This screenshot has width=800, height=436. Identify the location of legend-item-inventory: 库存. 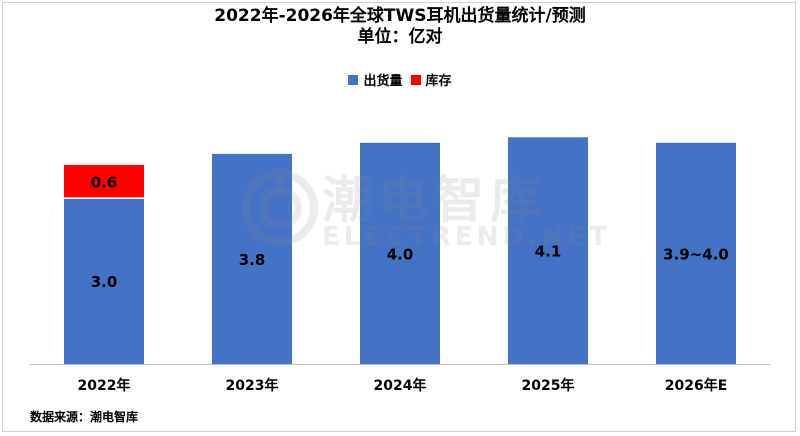
(431, 79).